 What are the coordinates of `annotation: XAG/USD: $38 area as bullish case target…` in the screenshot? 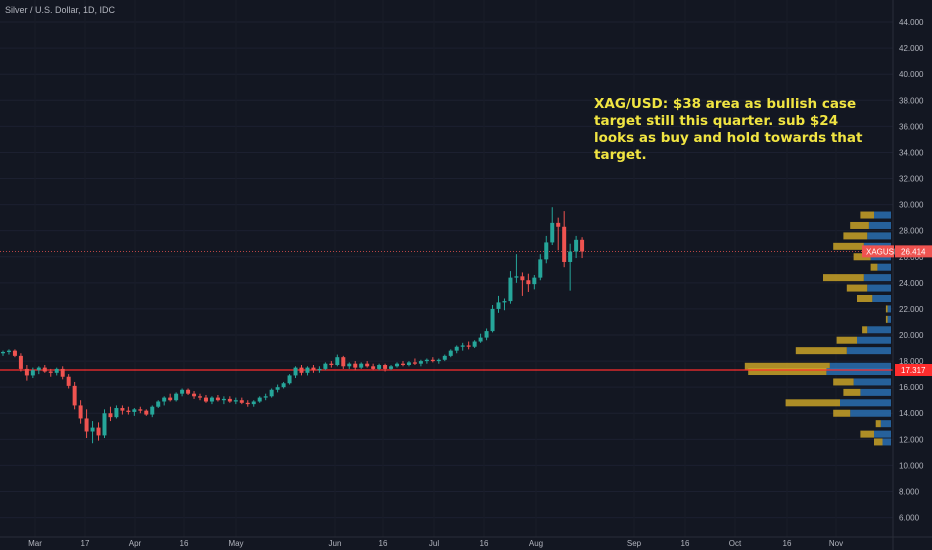 It's located at (728, 129).